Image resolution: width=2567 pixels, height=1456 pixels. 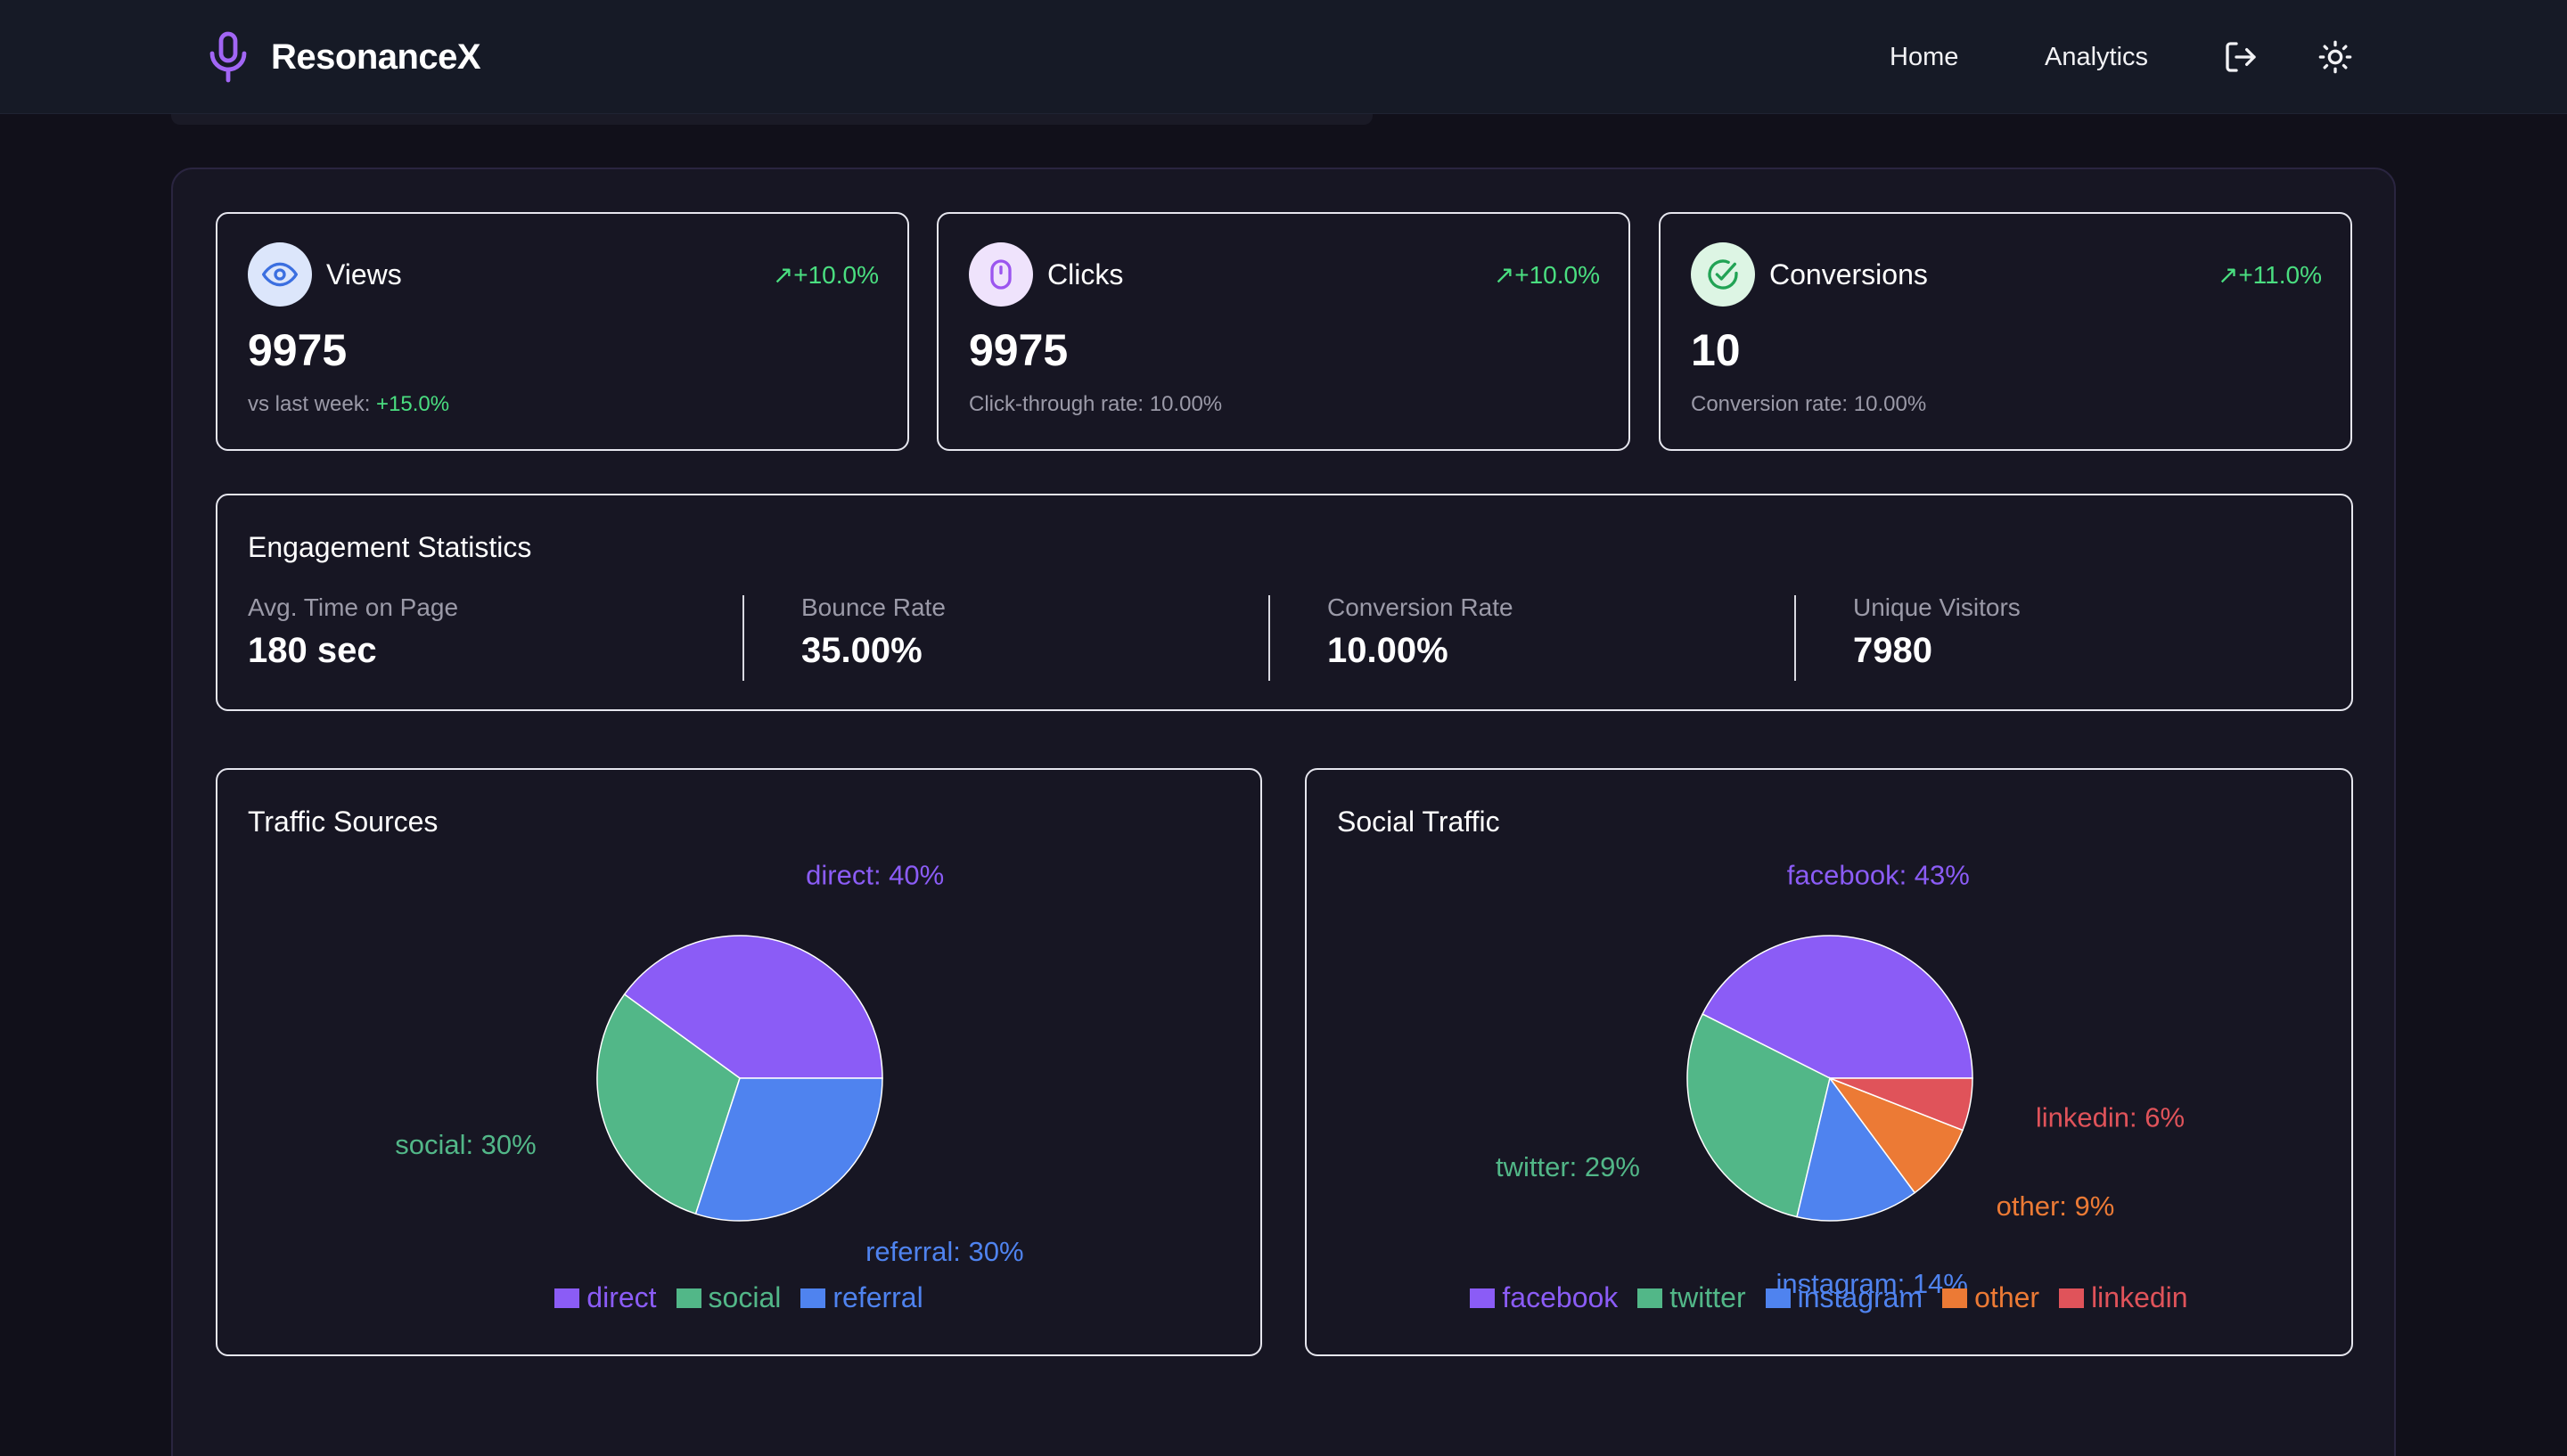 I want to click on pie-slice-linkedin, so click(x=1901, y=1104).